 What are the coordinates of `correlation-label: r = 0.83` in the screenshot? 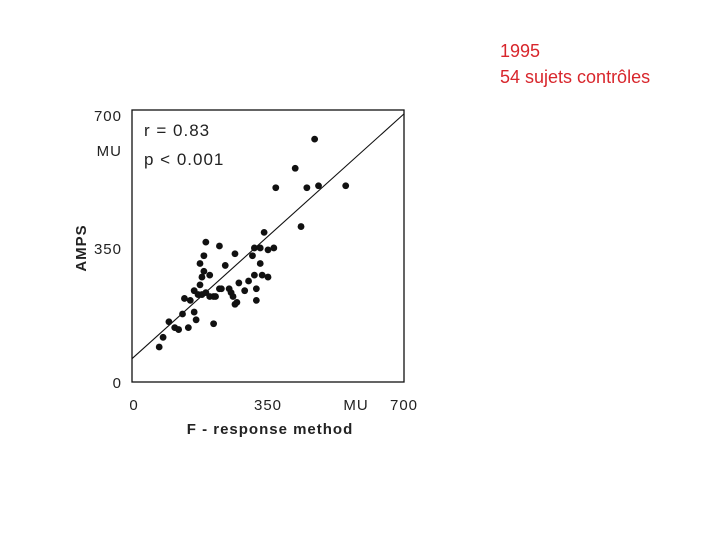 It's located at (177, 130).